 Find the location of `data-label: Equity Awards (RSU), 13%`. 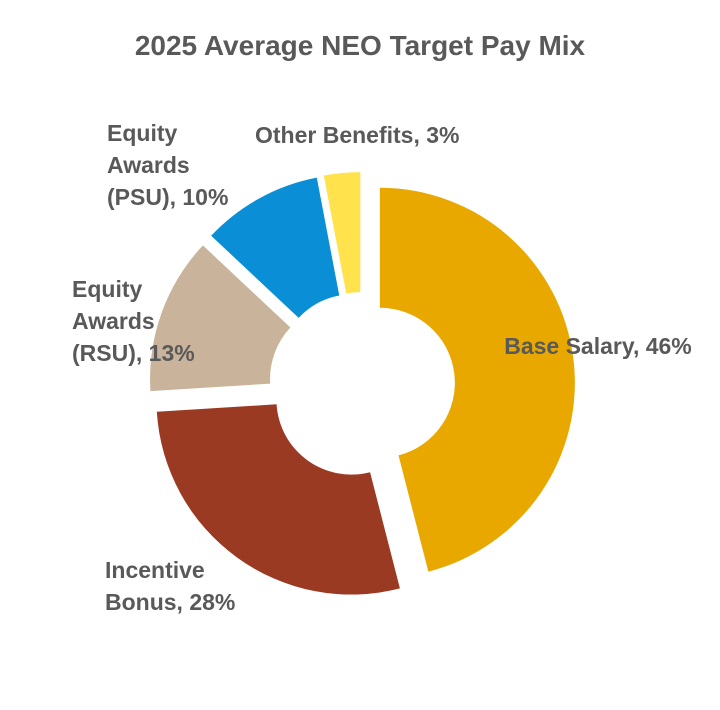

data-label: Equity Awards (RSU), 13% is located at coordinates (133, 321).